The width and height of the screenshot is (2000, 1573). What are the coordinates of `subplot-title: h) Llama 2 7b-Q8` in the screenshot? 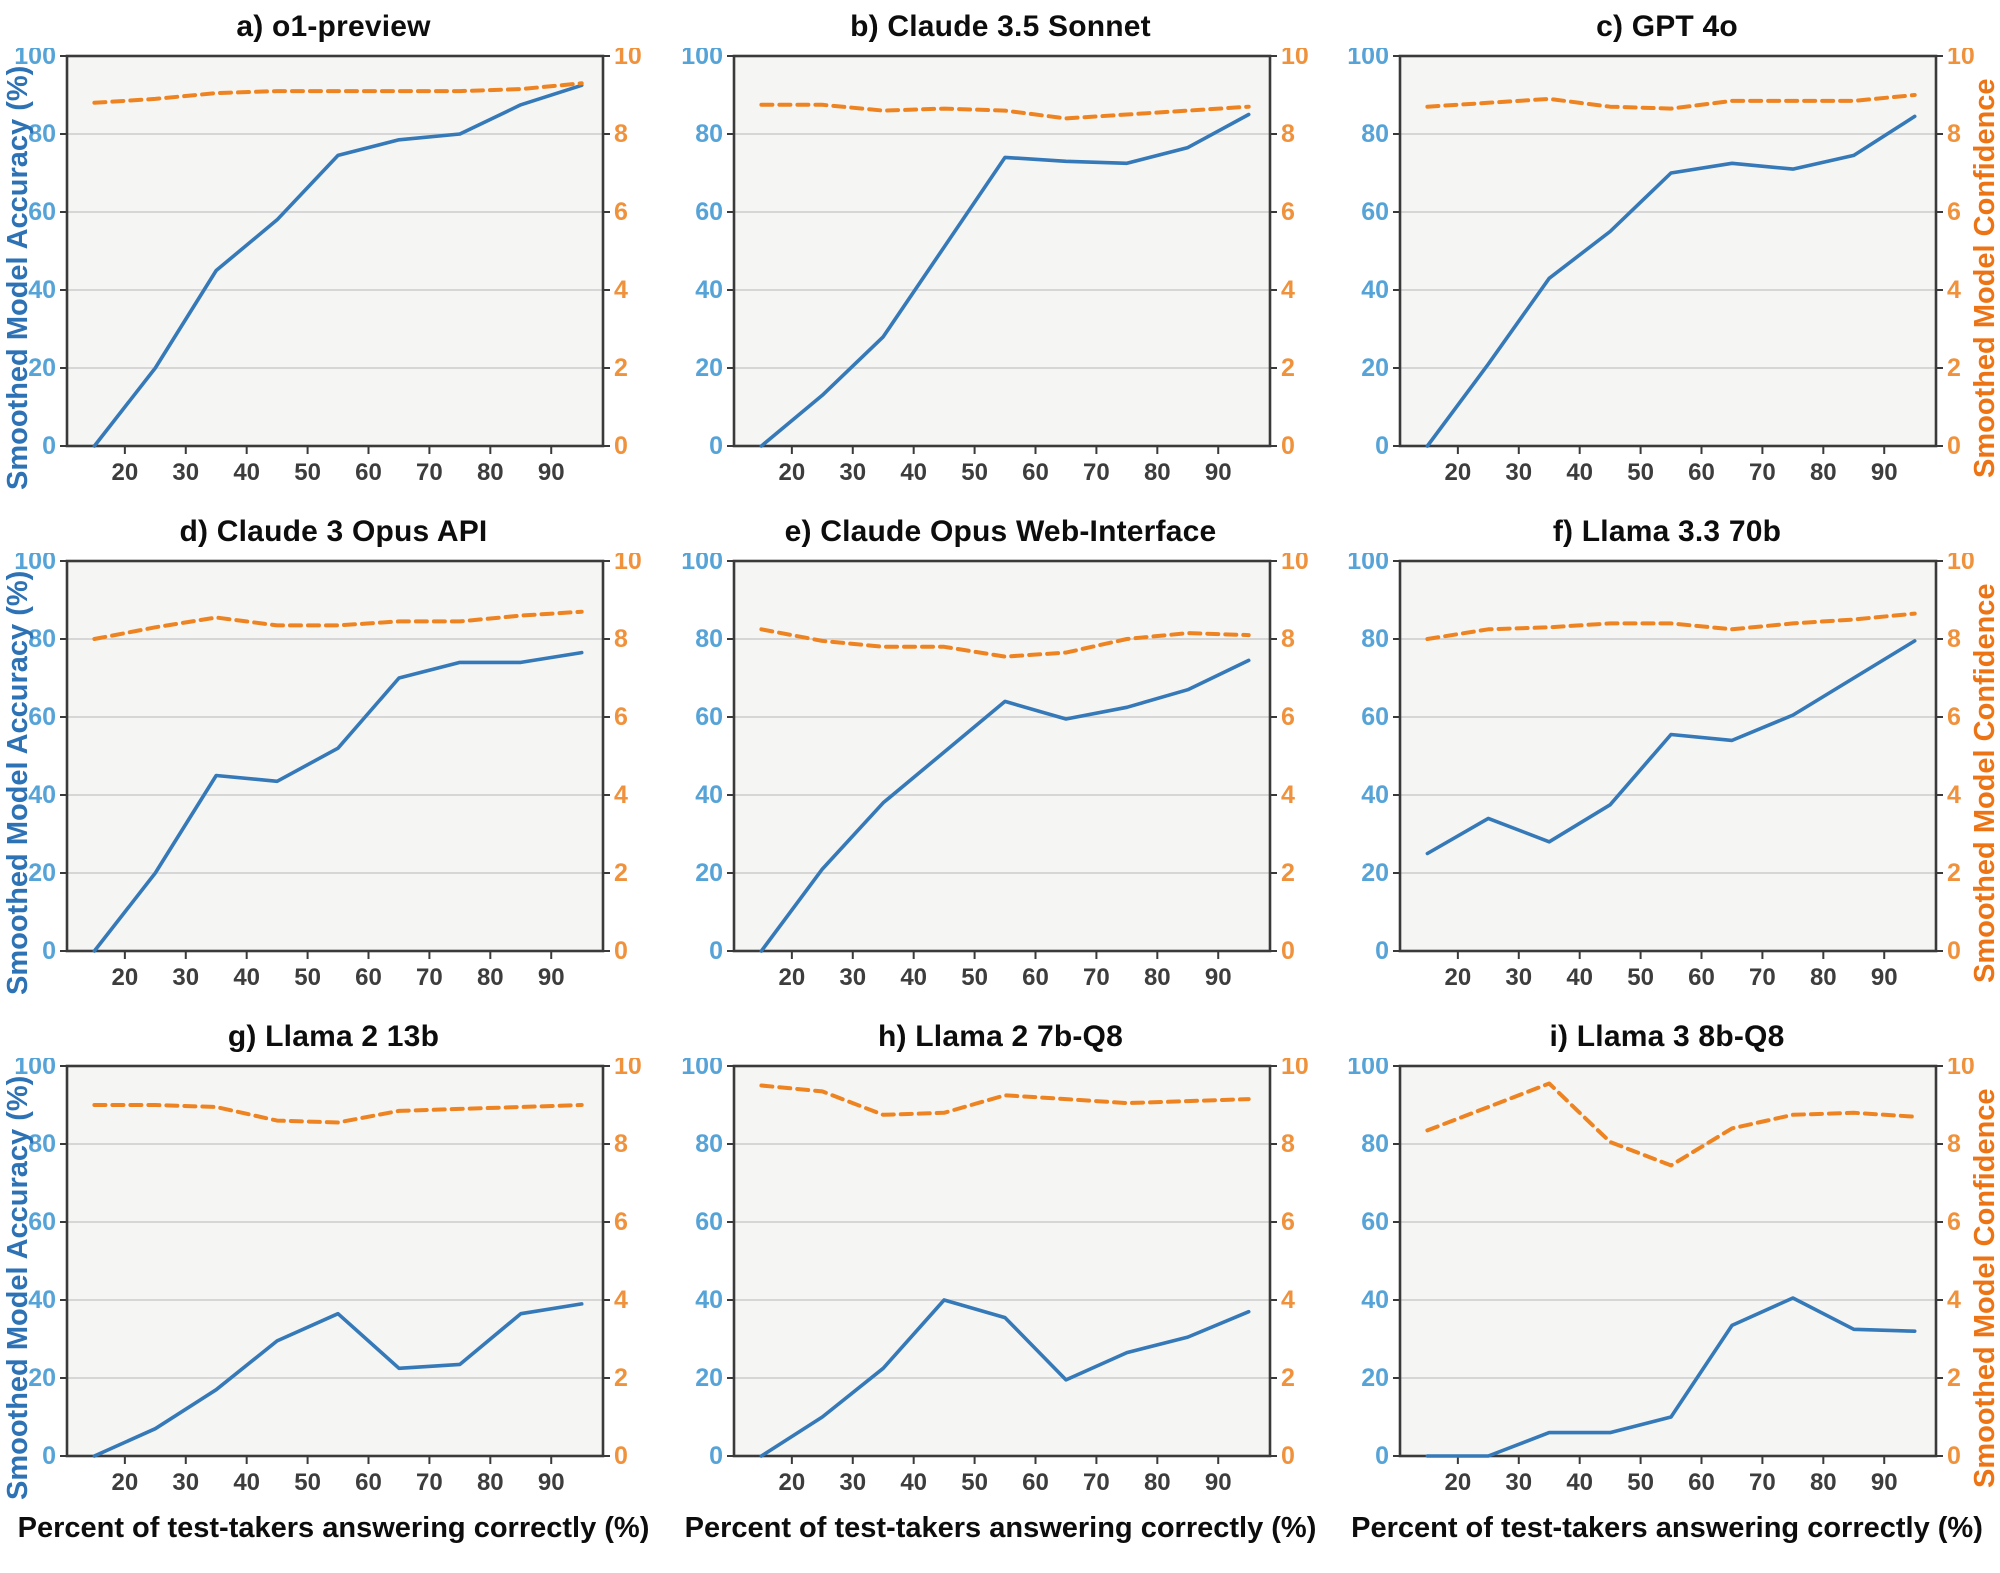 It's located at (1000, 1036).